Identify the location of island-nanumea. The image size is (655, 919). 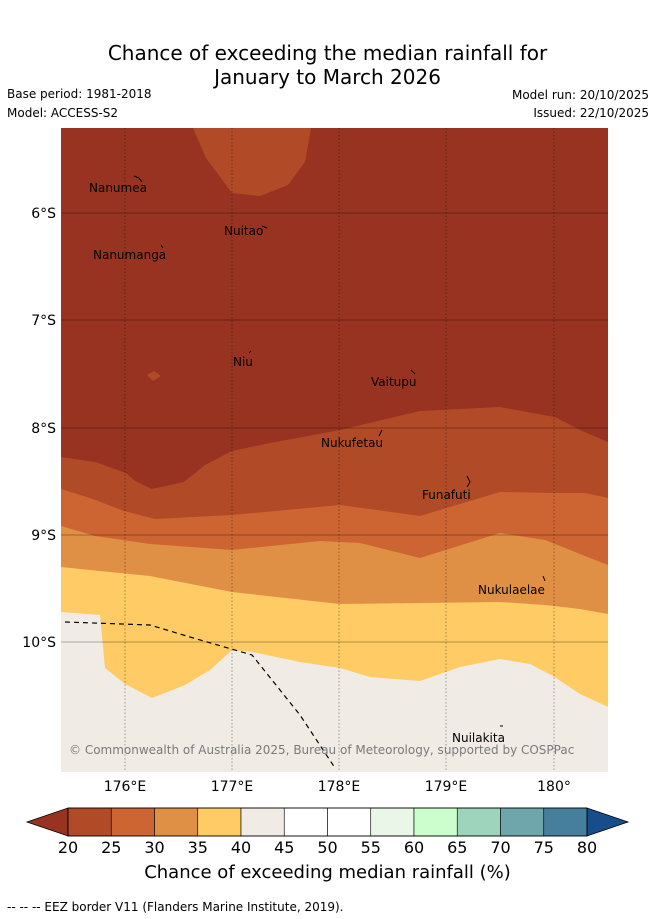
(138, 179).